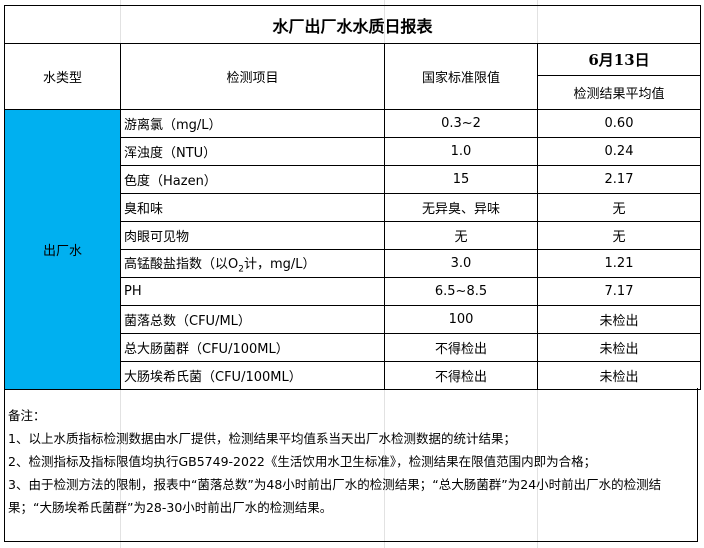  Describe the element at coordinates (461, 263) in the screenshot. I see `standard-cell: 3.0` at that location.